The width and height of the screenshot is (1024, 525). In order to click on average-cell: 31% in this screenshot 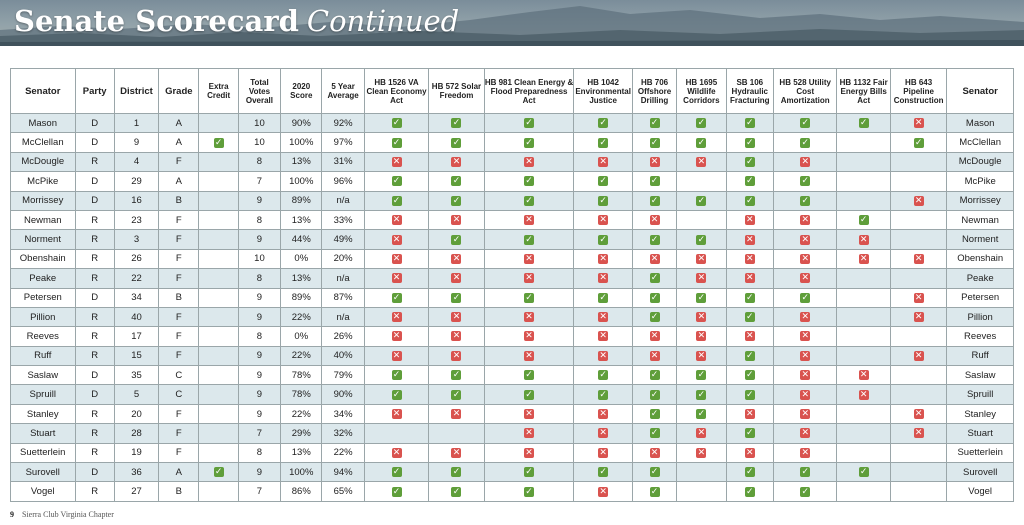, I will do `click(343, 162)`.